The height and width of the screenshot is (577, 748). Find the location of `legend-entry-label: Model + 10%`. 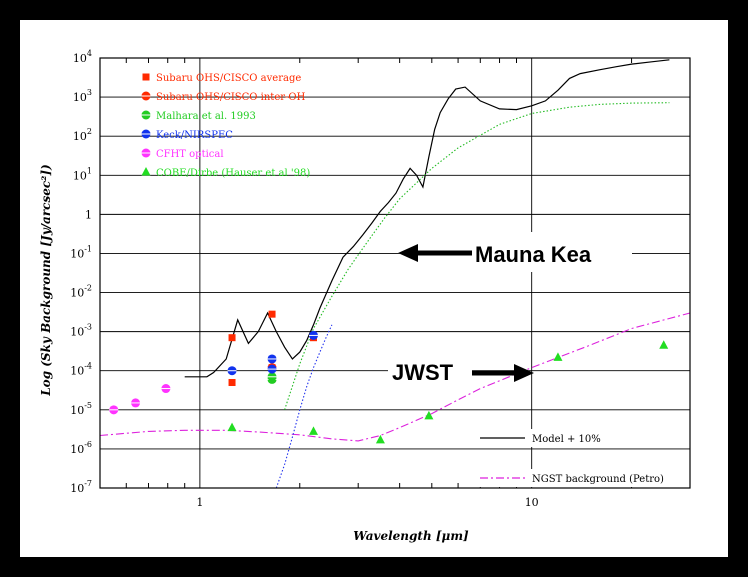

legend-entry-label: Model + 10% is located at coordinates (566, 439).